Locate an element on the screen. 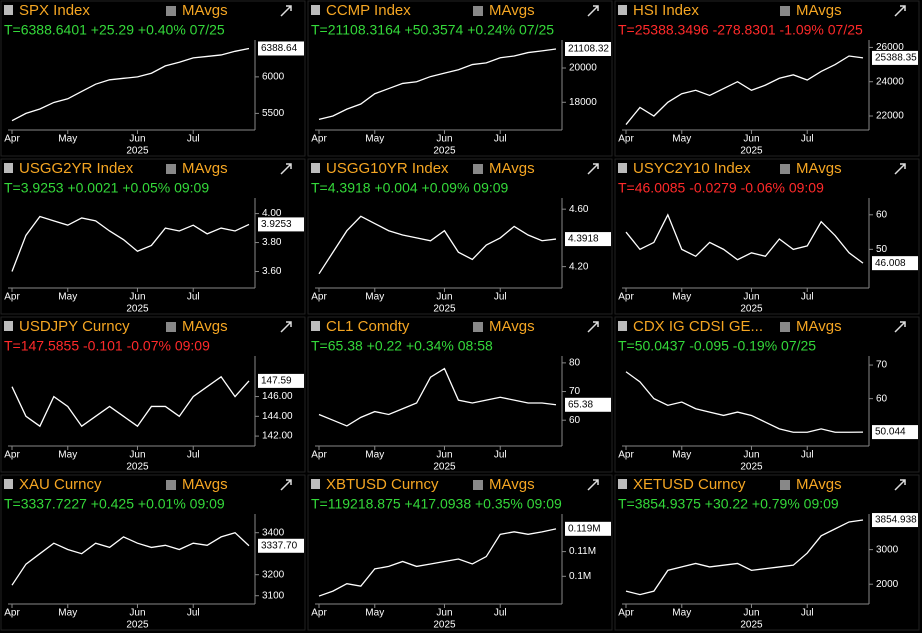 The width and height of the screenshot is (922, 633). stats-line: T=147.5855 -0.101 -0.07% 09:09 is located at coordinates (107, 346).